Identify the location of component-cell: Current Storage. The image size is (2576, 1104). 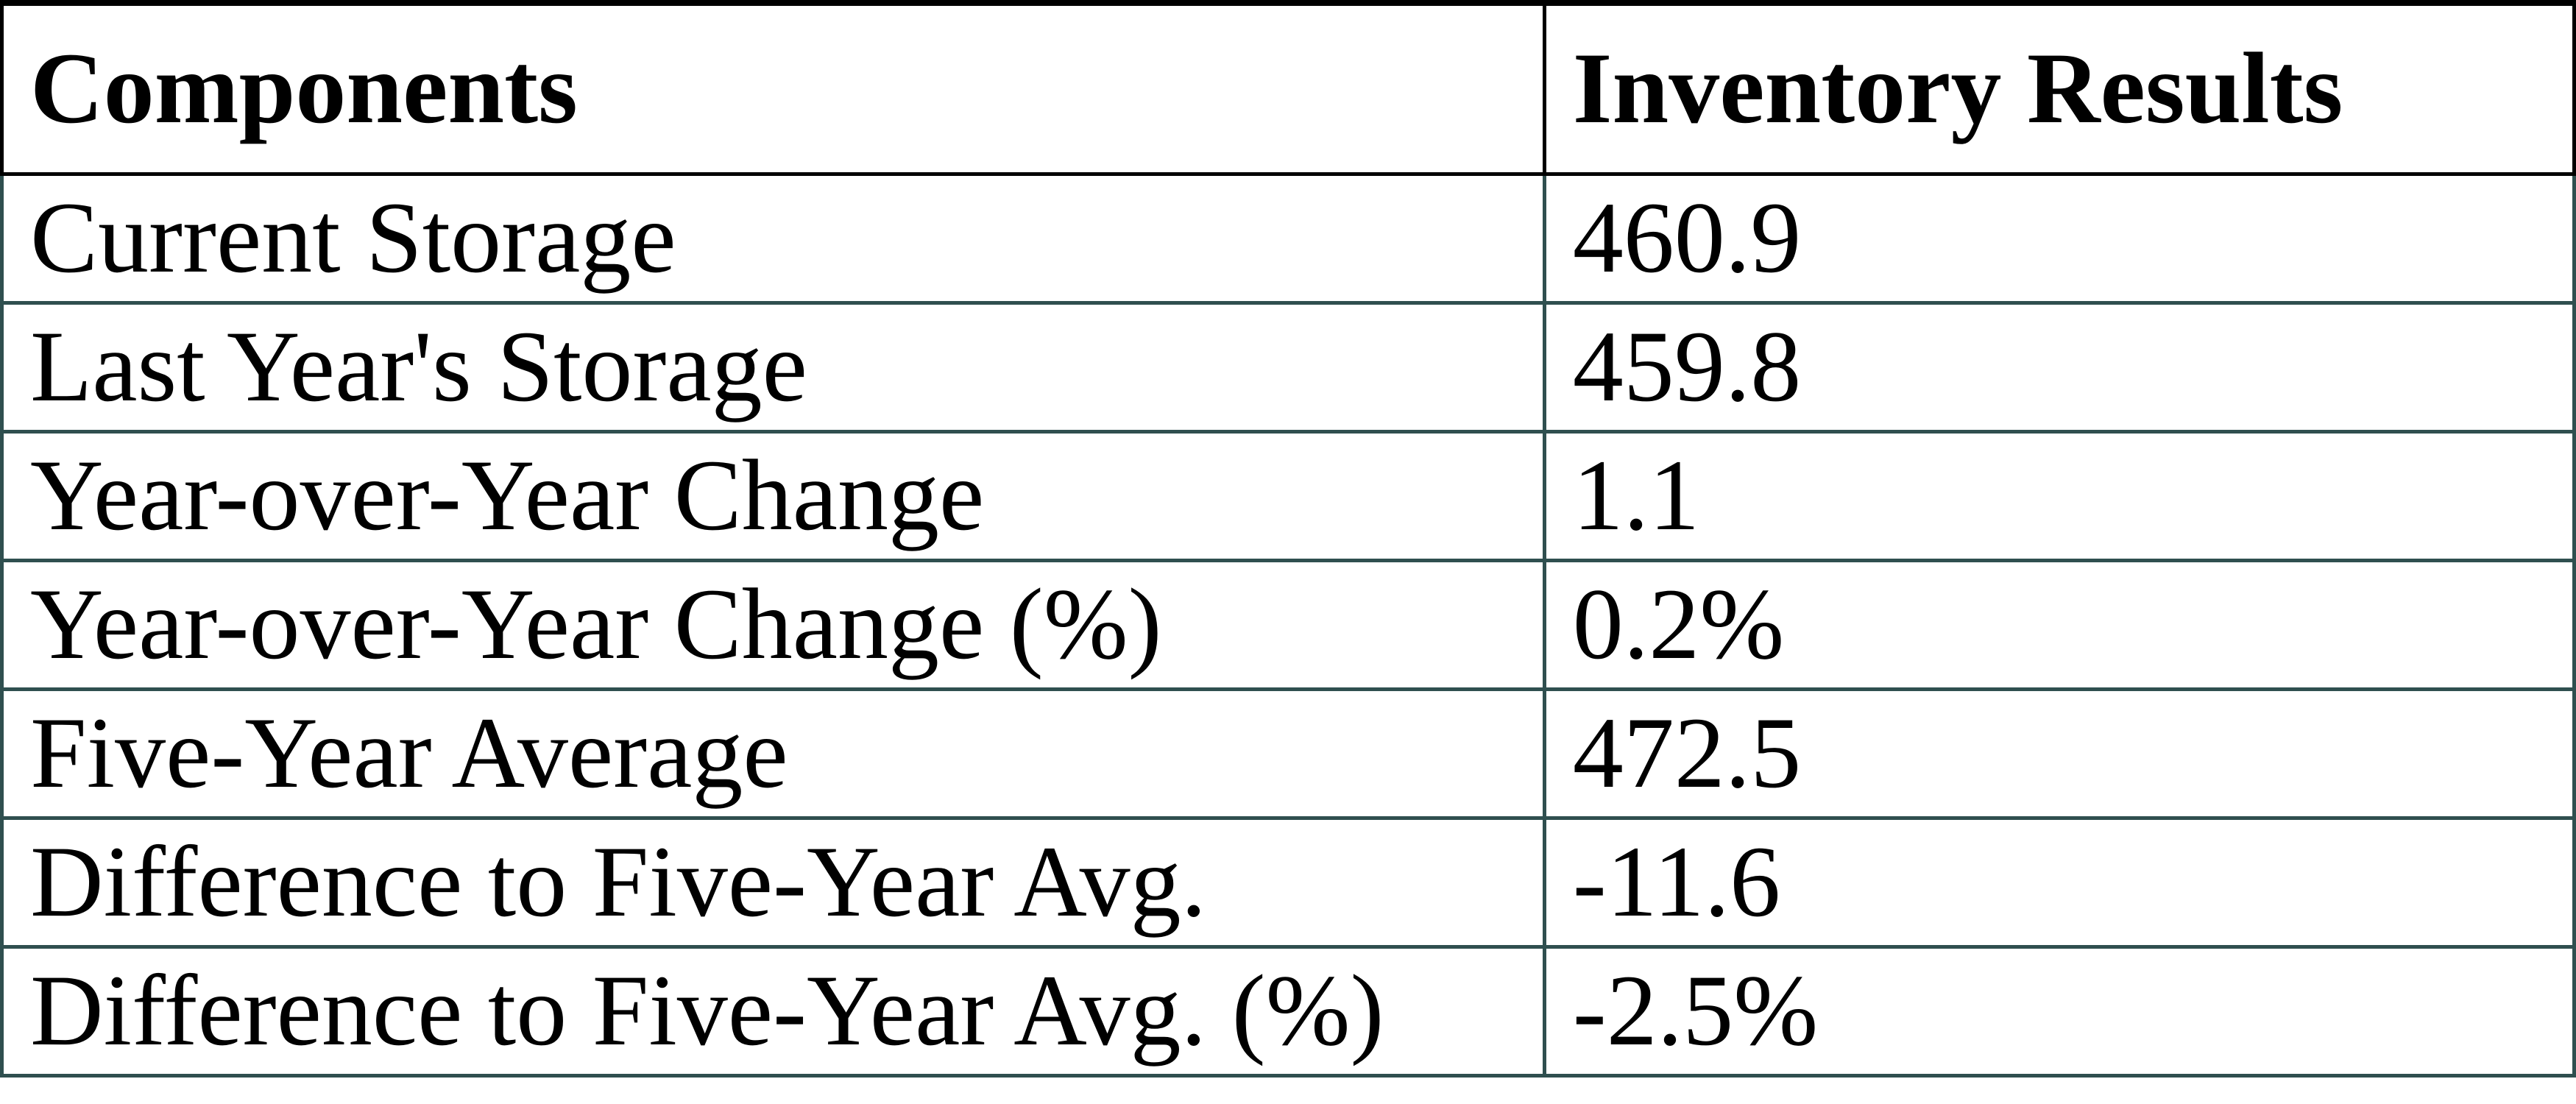
(773, 238).